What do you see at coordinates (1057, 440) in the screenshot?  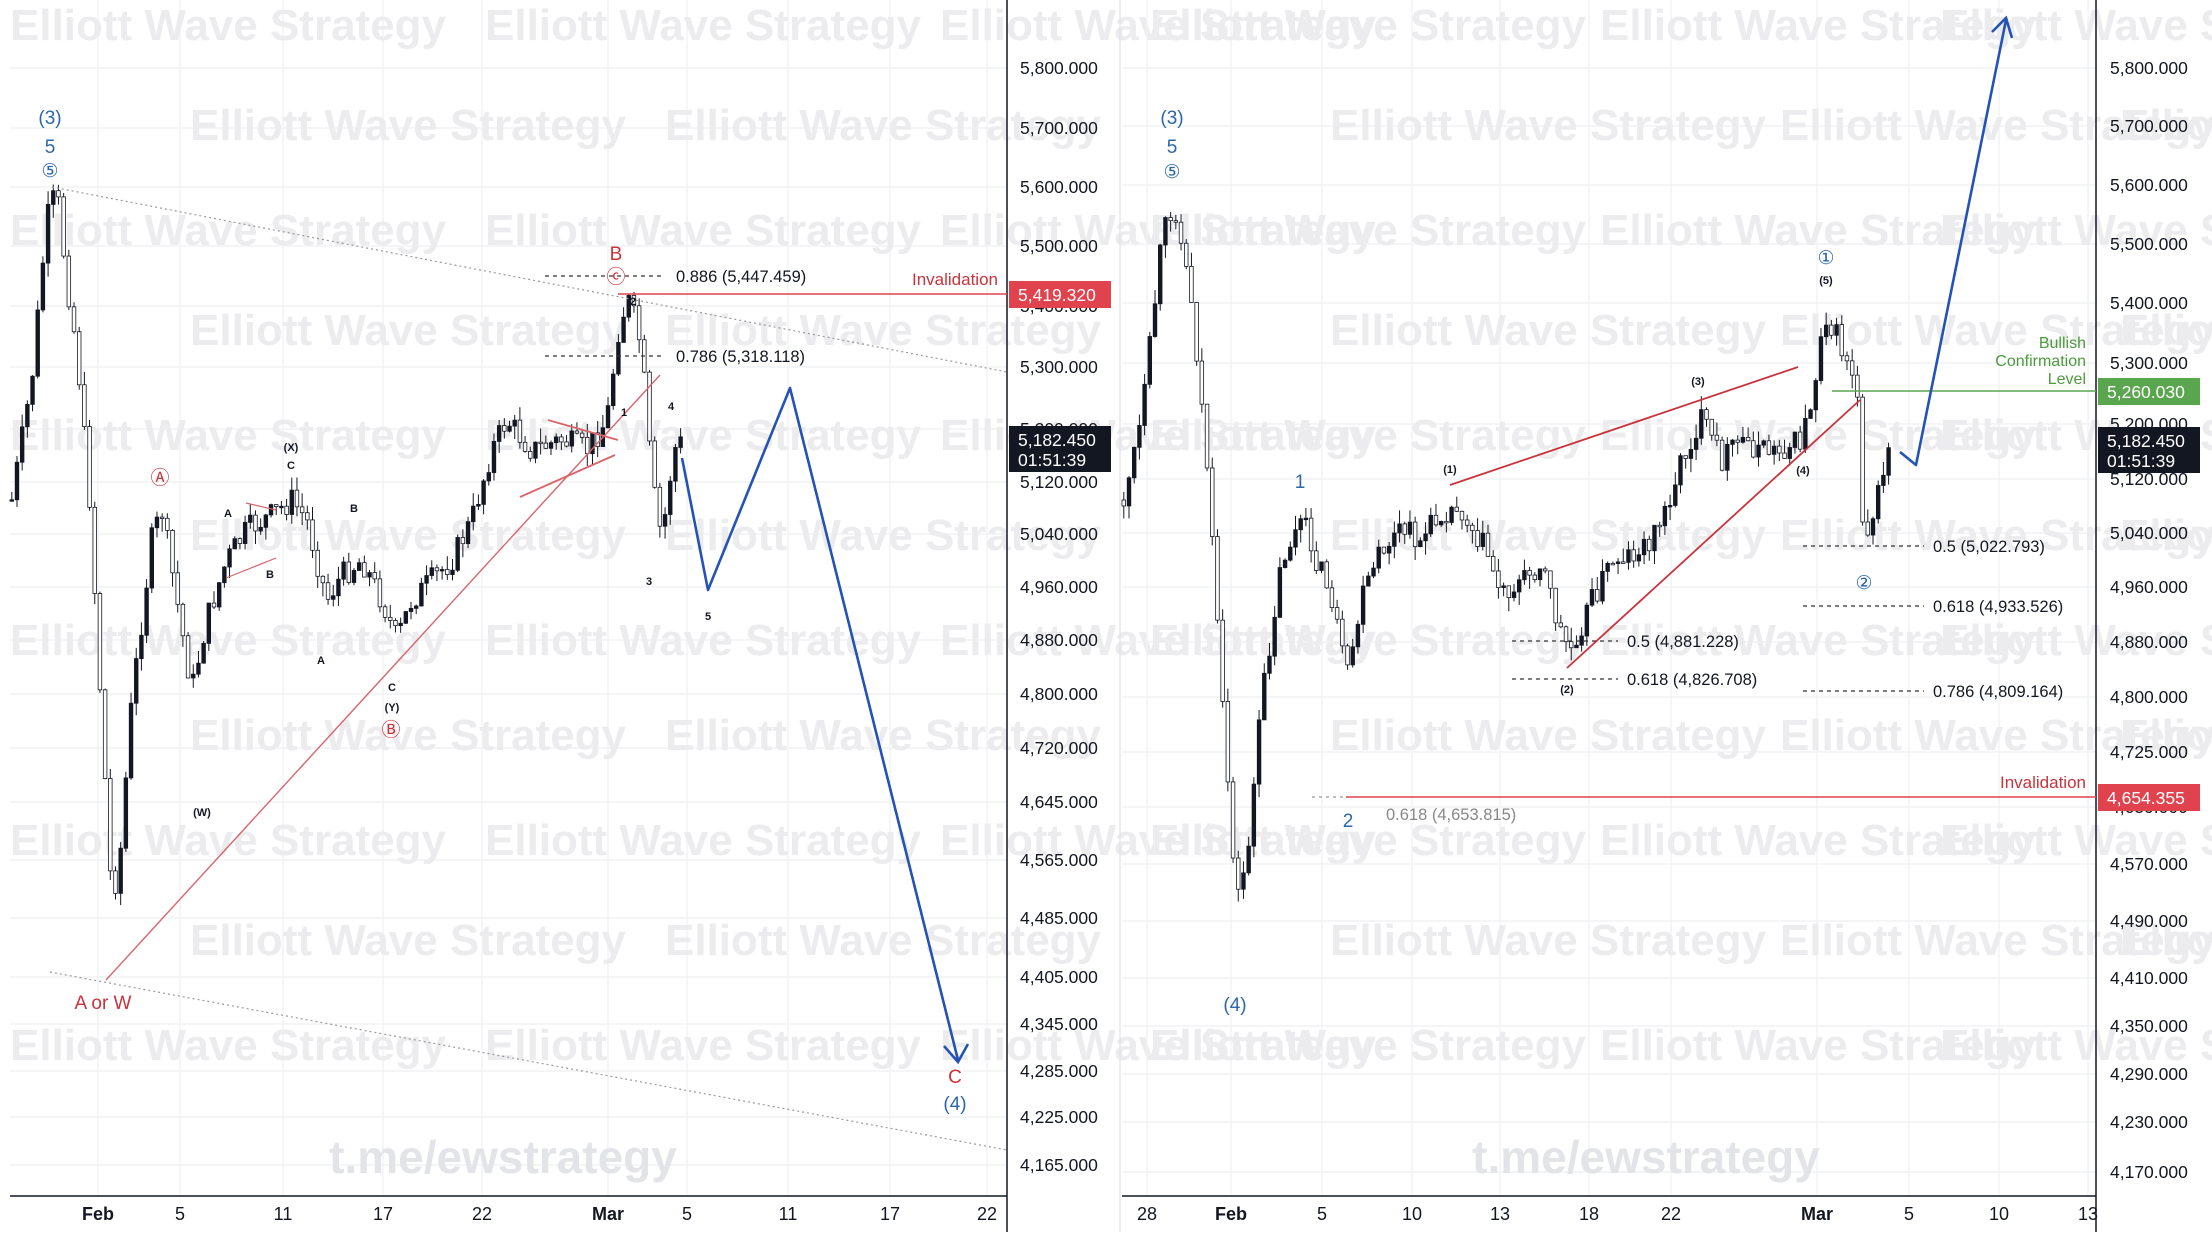 I see `left-current-price: 5,182.450` at bounding box center [1057, 440].